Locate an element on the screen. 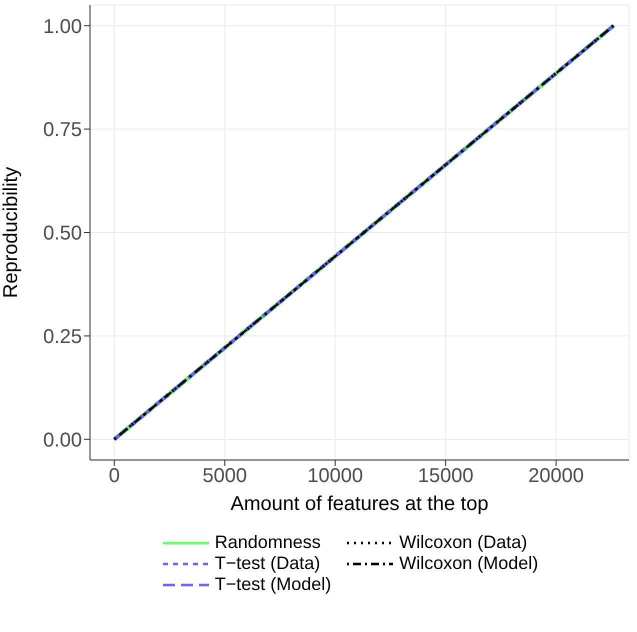 This screenshot has width=637, height=632. y-tick-label: 0.75 is located at coordinates (62, 130).